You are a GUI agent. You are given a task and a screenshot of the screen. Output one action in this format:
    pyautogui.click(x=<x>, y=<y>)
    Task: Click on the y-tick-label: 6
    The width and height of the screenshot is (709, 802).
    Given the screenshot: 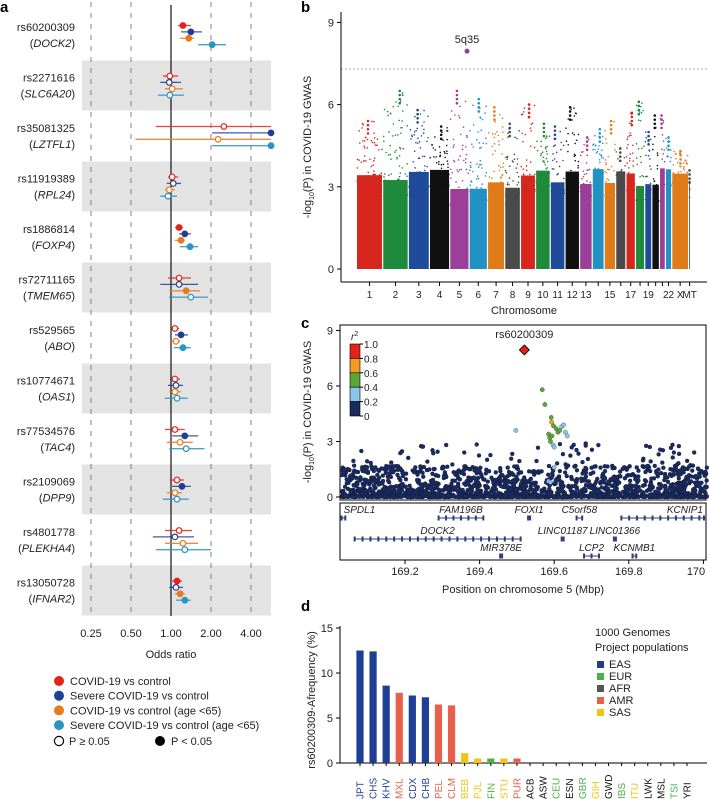 What is the action you would take?
    pyautogui.click(x=330, y=387)
    